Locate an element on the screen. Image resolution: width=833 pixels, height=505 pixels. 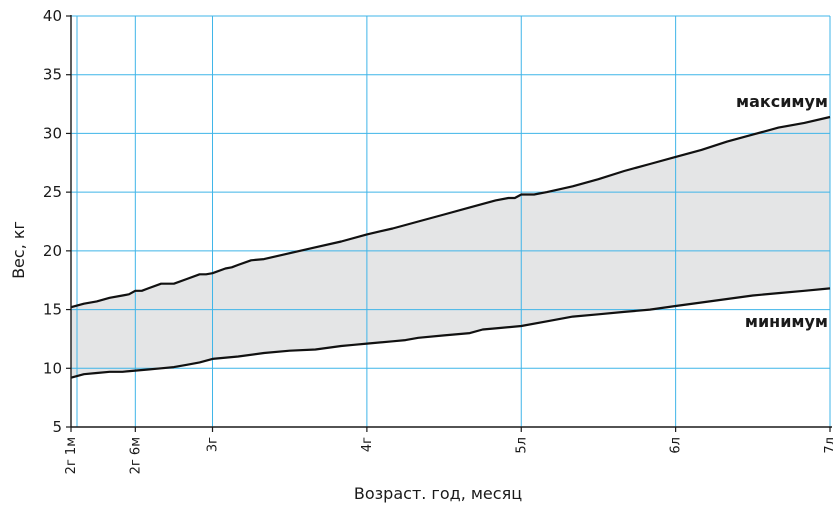
x-axis-title: Возраст. год, месяц is located at coordinates (438, 493).